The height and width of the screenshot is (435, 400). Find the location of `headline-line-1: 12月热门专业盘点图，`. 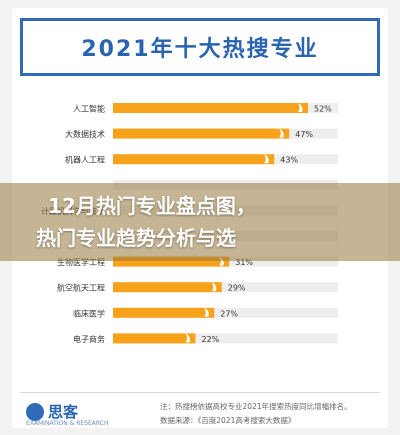

headline-line-1: 12月热门专业盘点图， is located at coordinates (152, 206).